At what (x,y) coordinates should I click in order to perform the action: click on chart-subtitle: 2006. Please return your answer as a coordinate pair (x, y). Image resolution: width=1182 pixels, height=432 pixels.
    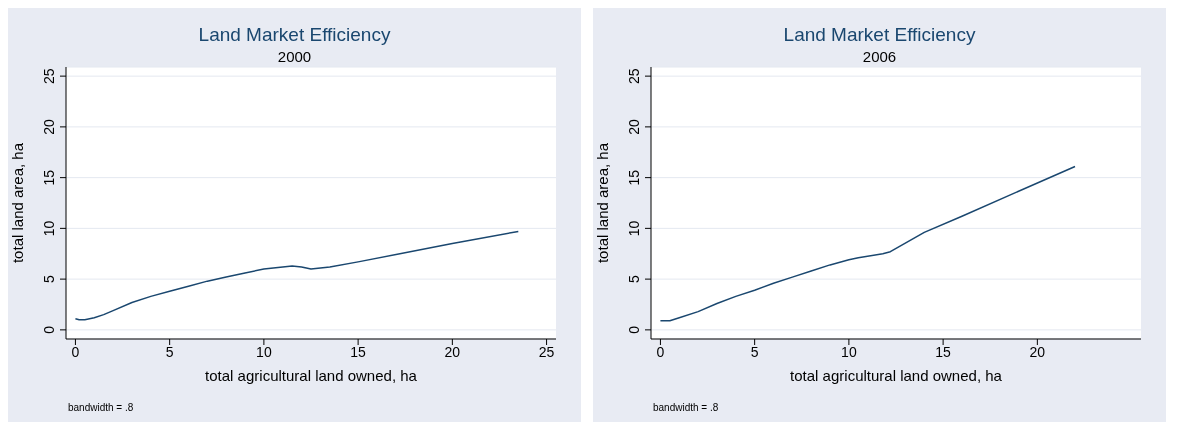
    Looking at the image, I should click on (879, 56).